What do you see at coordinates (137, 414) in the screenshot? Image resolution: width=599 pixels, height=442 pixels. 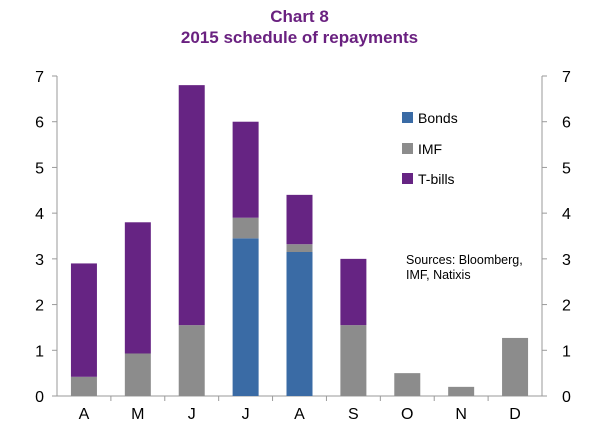 I see `x-tick-label: M` at bounding box center [137, 414].